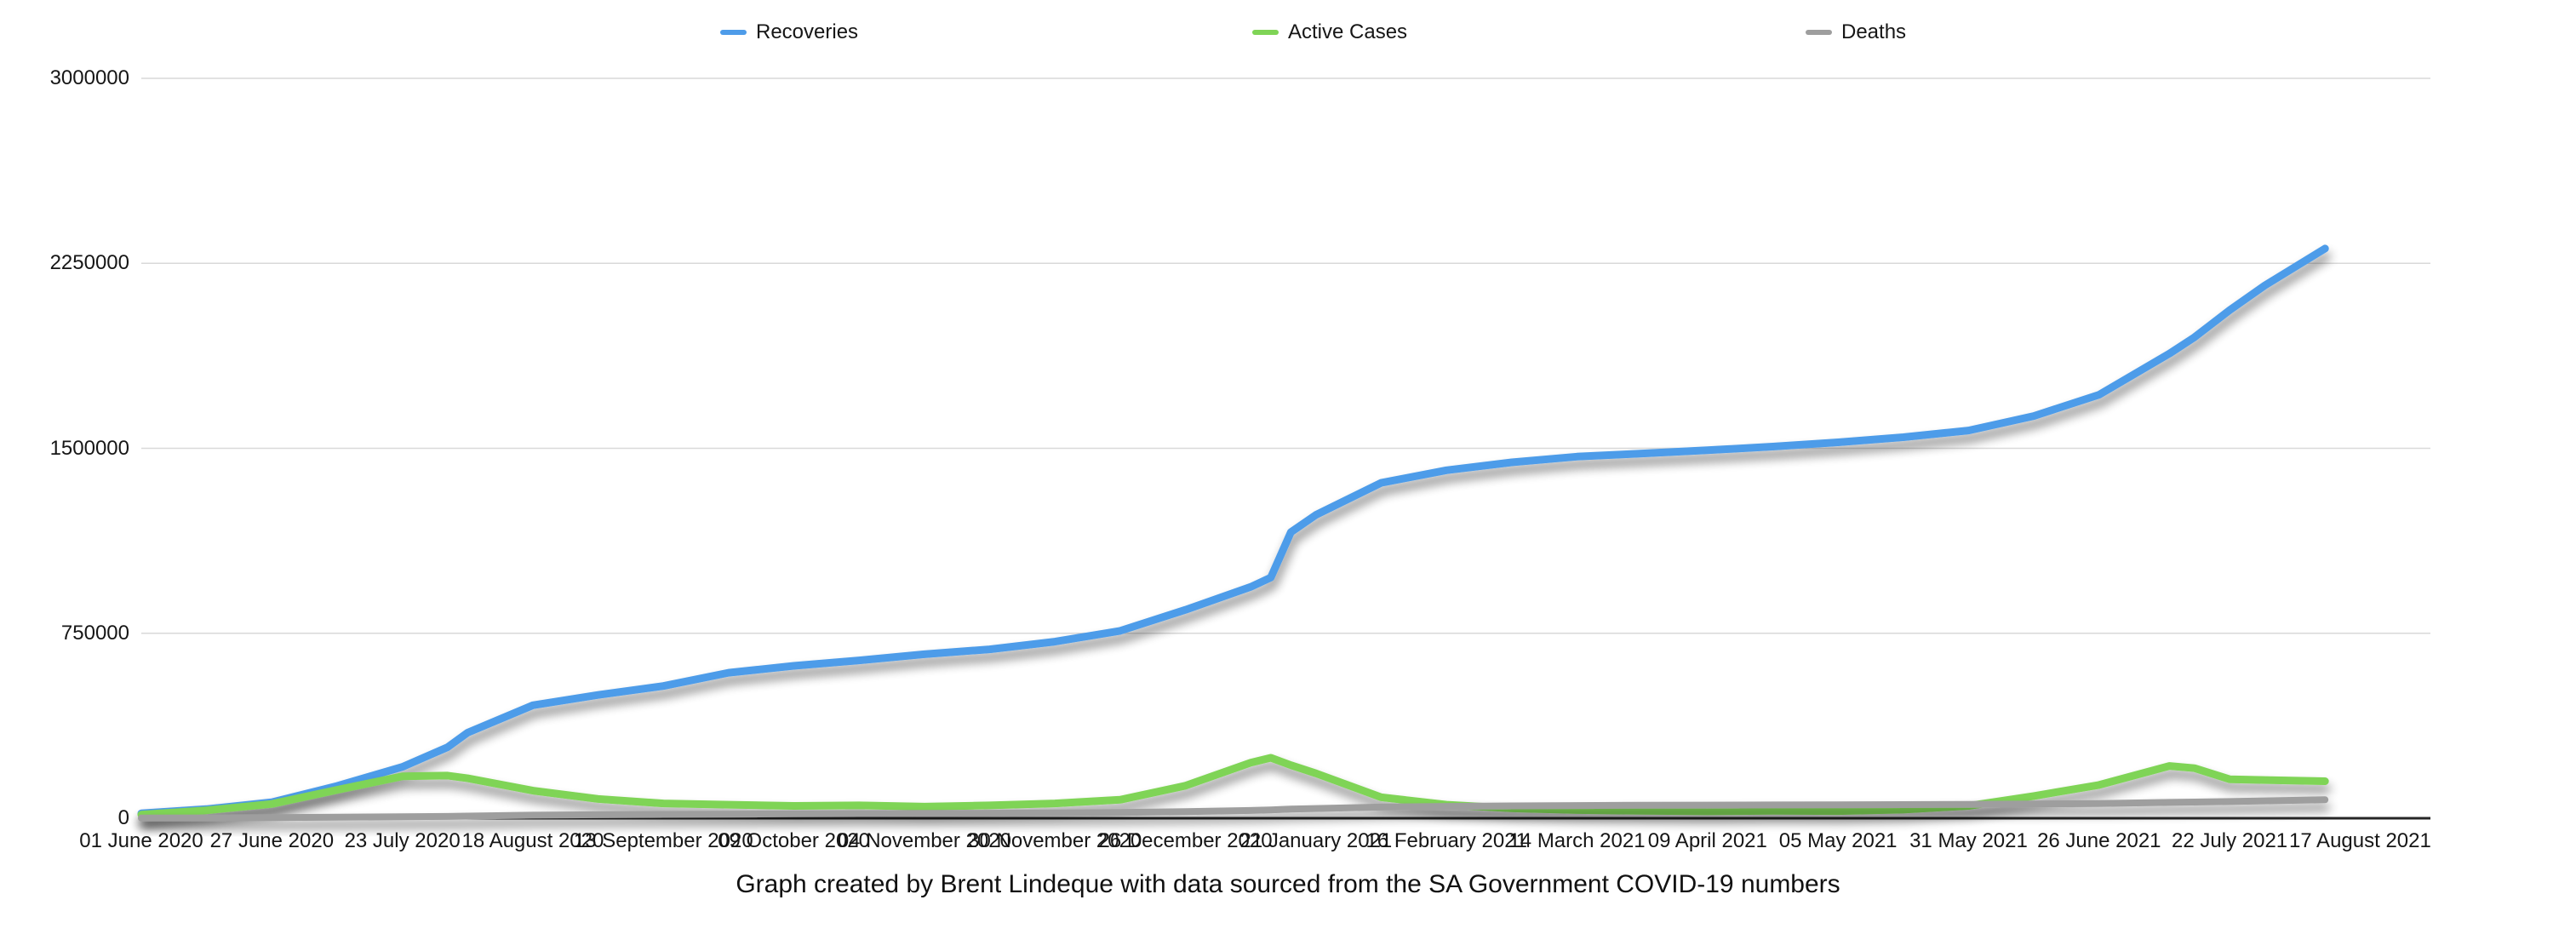 The width and height of the screenshot is (2576, 940). I want to click on legend-item-deaths: Deaths, so click(1856, 32).